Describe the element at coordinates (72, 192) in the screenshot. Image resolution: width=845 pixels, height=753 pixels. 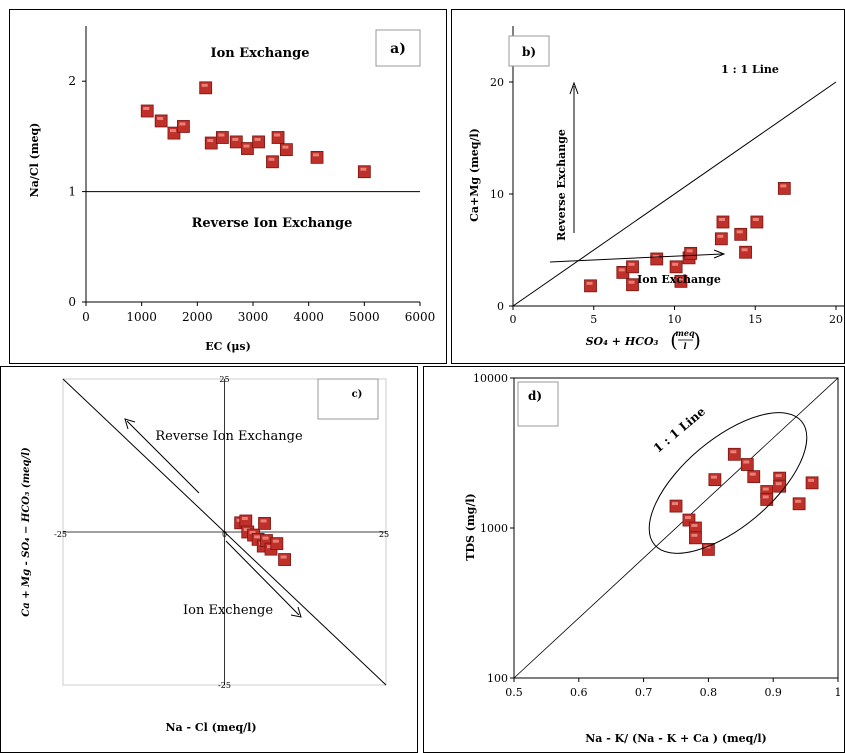
I see `y-tick-label-a: 1` at that location.